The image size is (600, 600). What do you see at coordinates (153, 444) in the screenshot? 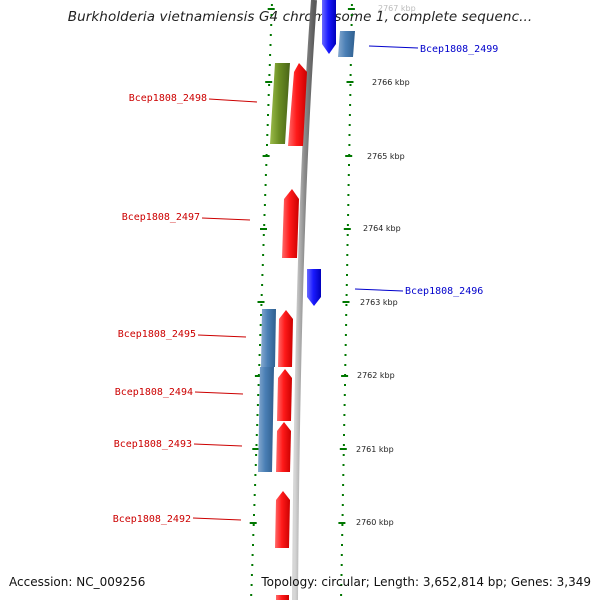
I see `gene-label-Bcep1808_2493: Bcep1808_2493` at bounding box center [153, 444].